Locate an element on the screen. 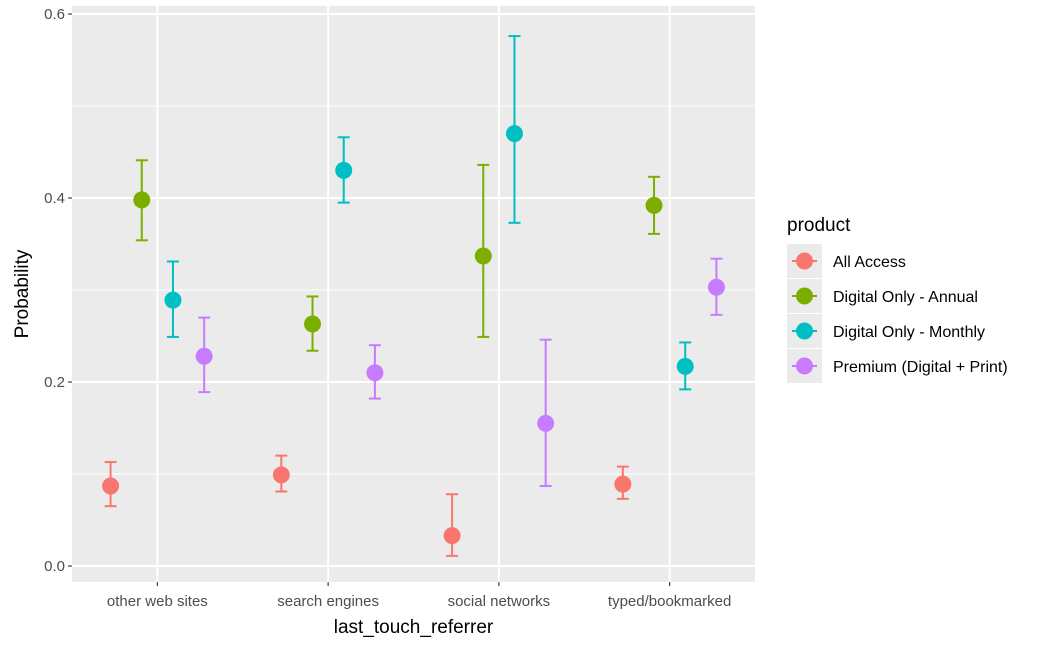 This screenshot has width=1050, height=648. y-tick-label: 0.0 is located at coordinates (54, 566).